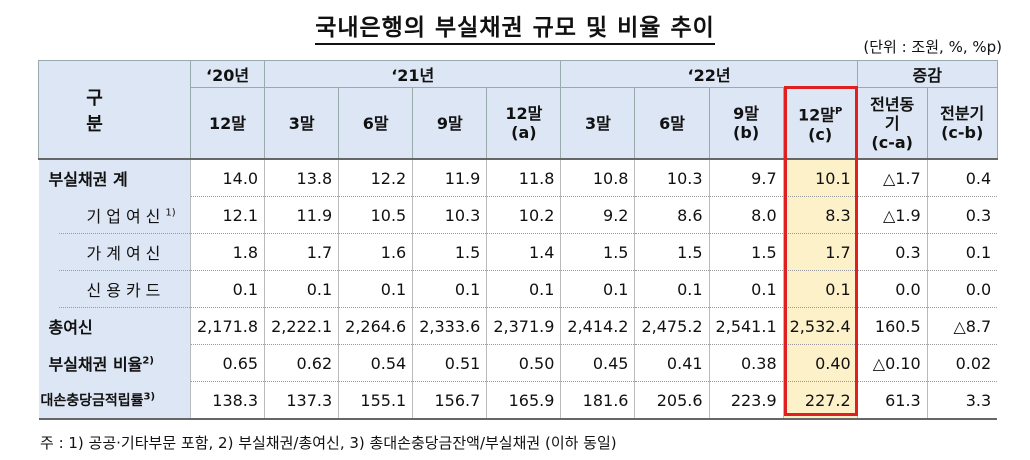  Describe the element at coordinates (375, 326) in the screenshot. I see `table-cell: 2,264.6` at that location.